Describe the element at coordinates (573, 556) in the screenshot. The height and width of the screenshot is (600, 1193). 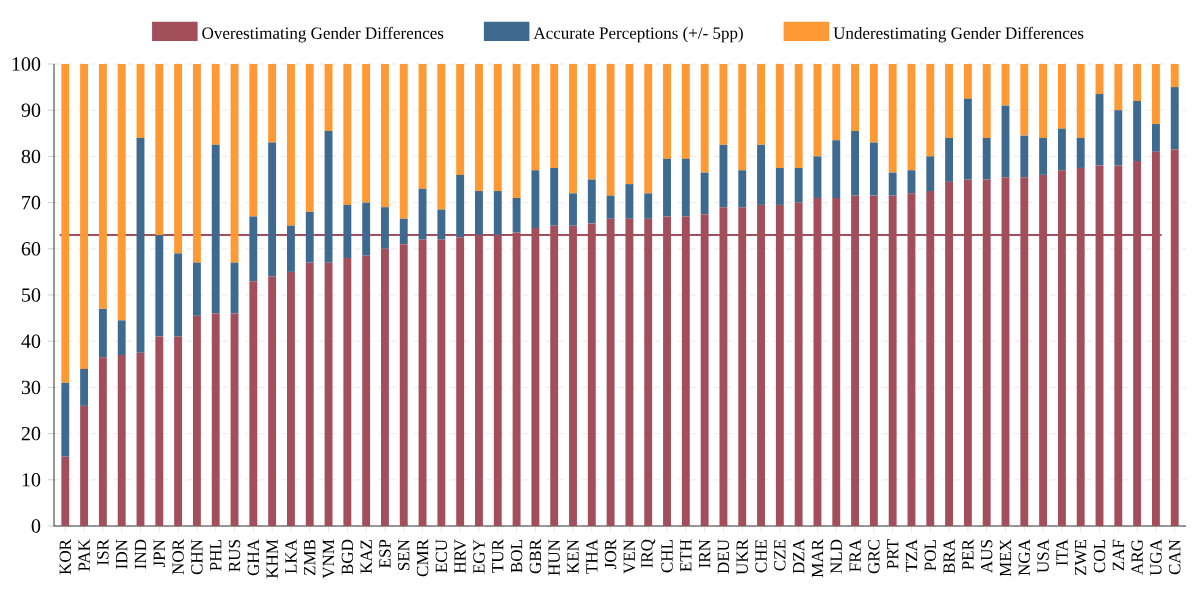
I see `x-tick-label: KEN` at that location.